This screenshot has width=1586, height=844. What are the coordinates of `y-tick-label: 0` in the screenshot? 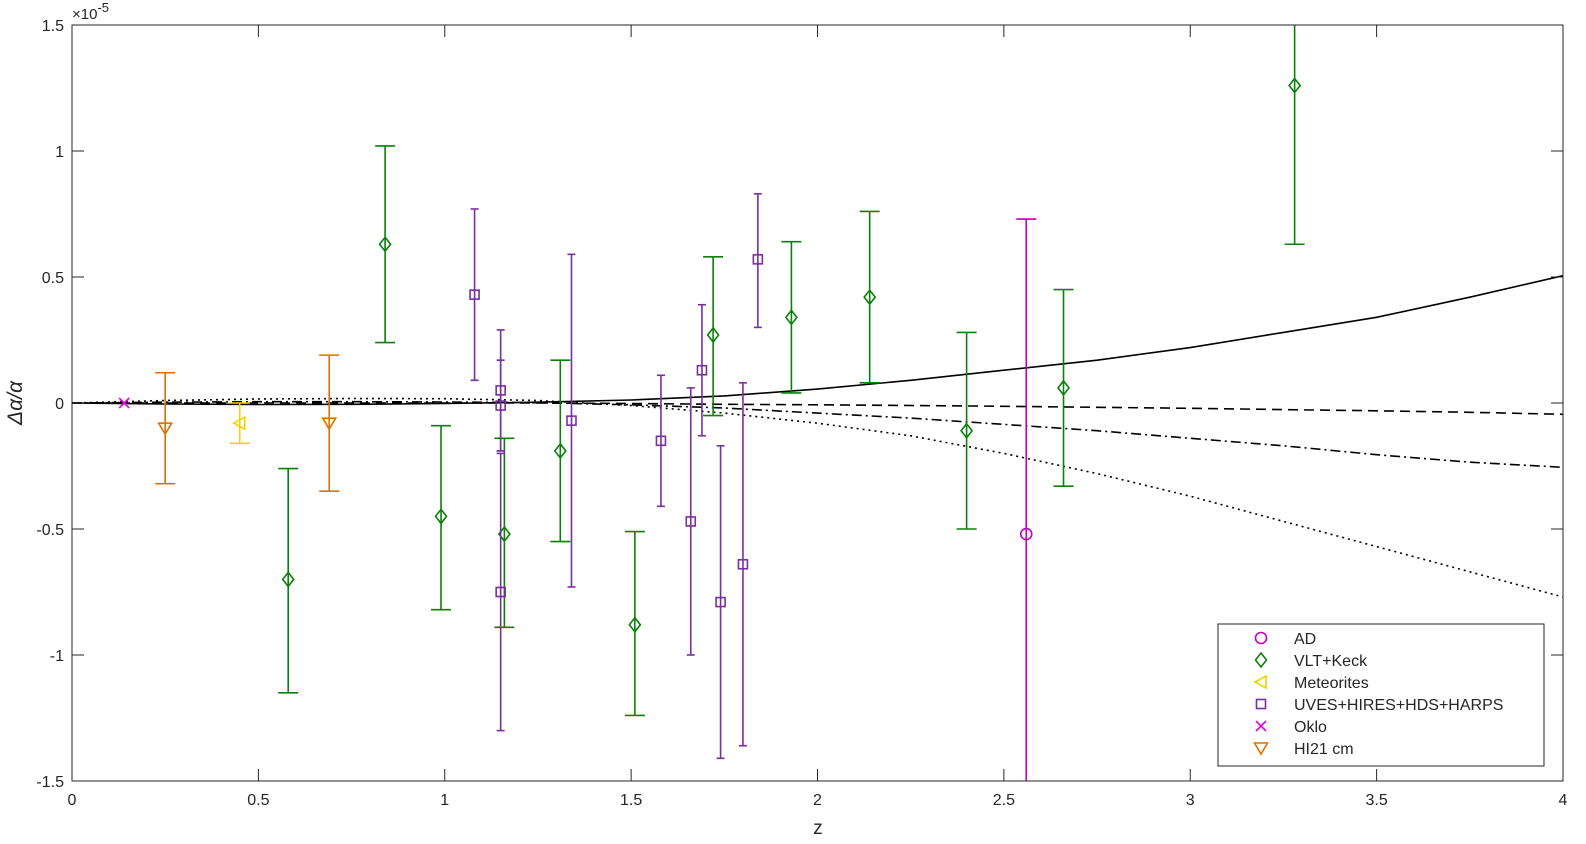 It's located at (59, 404).